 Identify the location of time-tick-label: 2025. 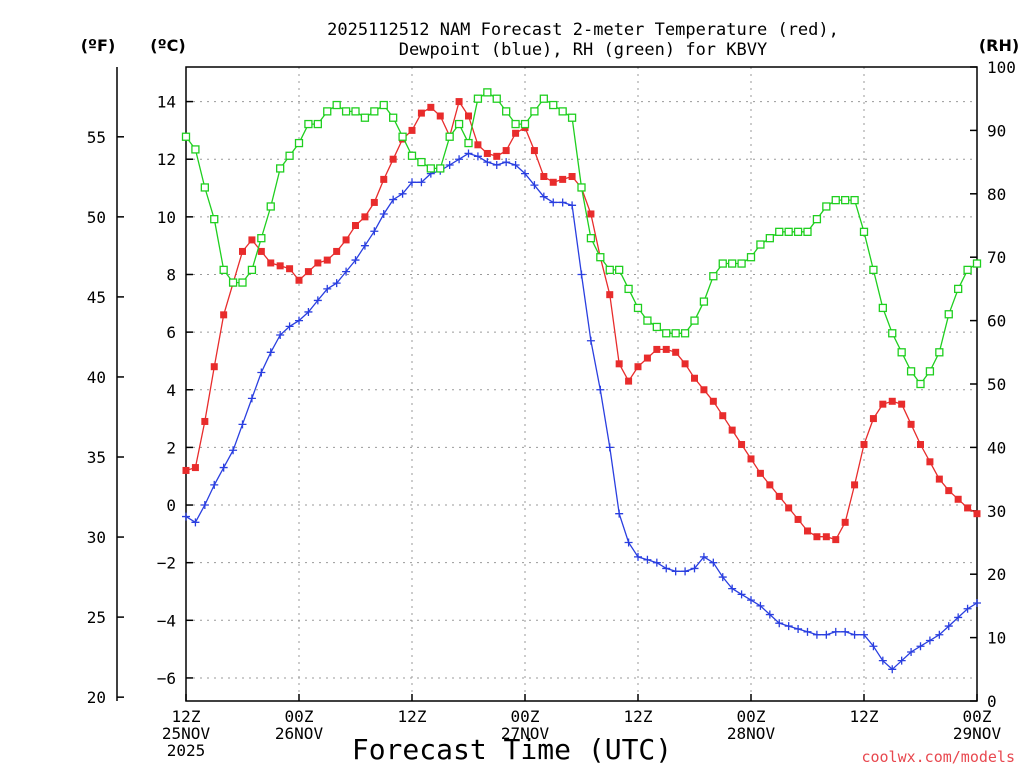
(186, 750).